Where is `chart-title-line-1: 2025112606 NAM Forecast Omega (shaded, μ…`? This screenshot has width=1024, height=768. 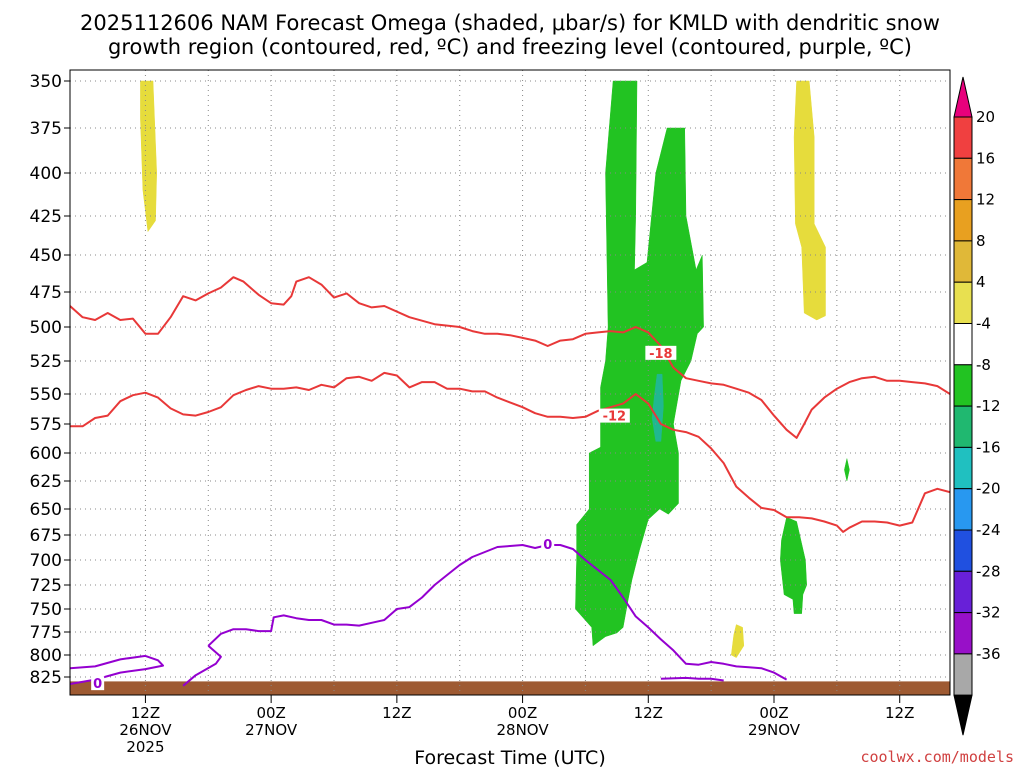
chart-title-line-1: 2025112606 NAM Forecast Omega (shaded, μ… is located at coordinates (510, 23).